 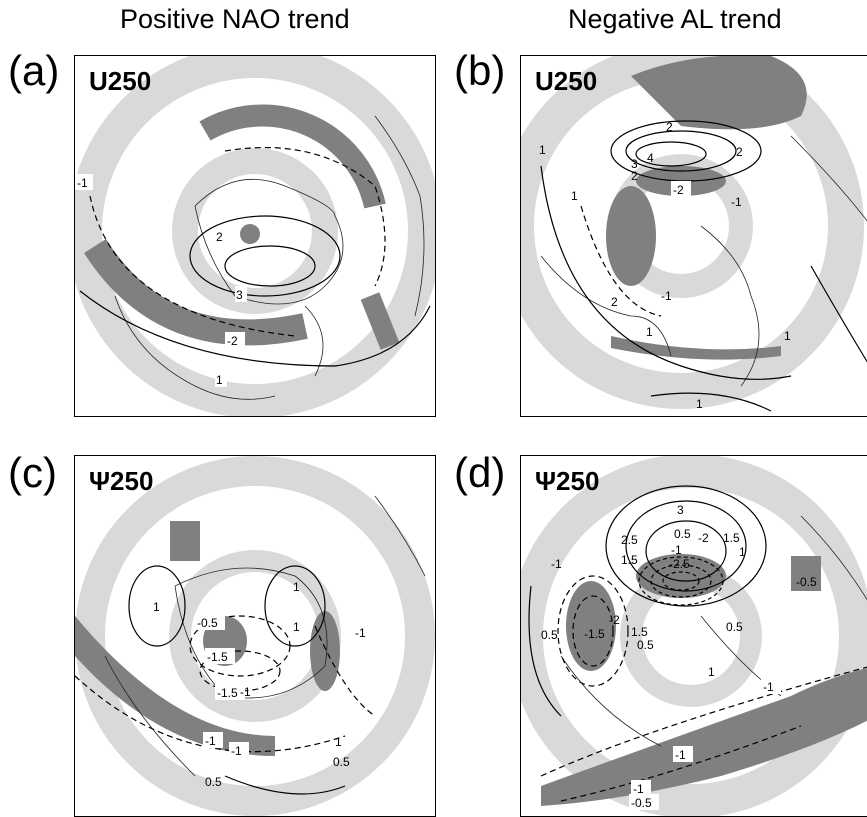 I want to click on panel-a-letter: (a), so click(x=34, y=70).